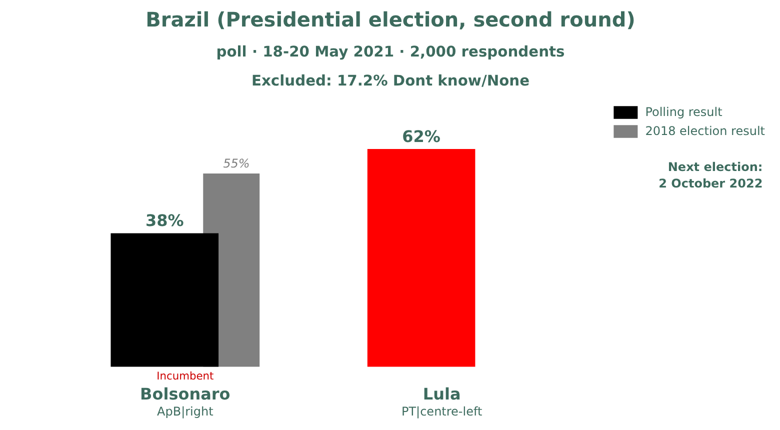 The image size is (780, 430). I want to click on x-tick-label: Bolsonaro, so click(185, 394).